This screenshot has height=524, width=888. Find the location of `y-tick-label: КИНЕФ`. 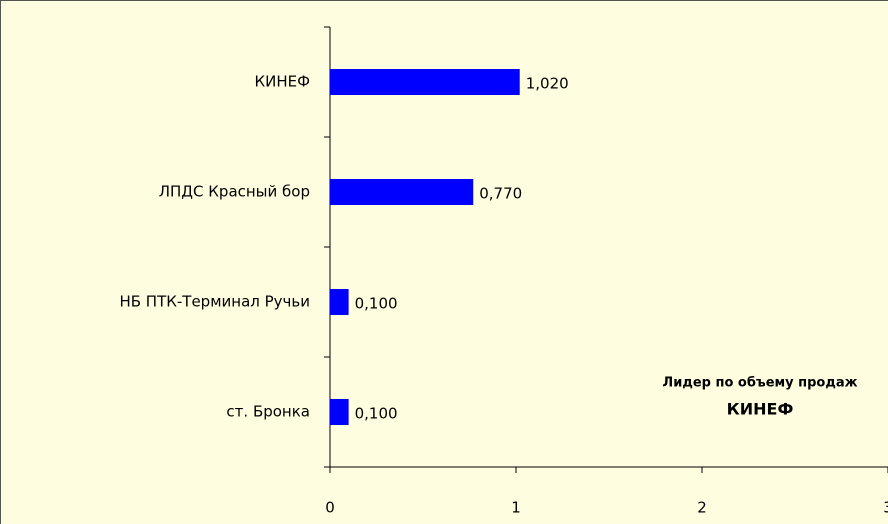

y-tick-label: КИНЕФ is located at coordinates (282, 82).